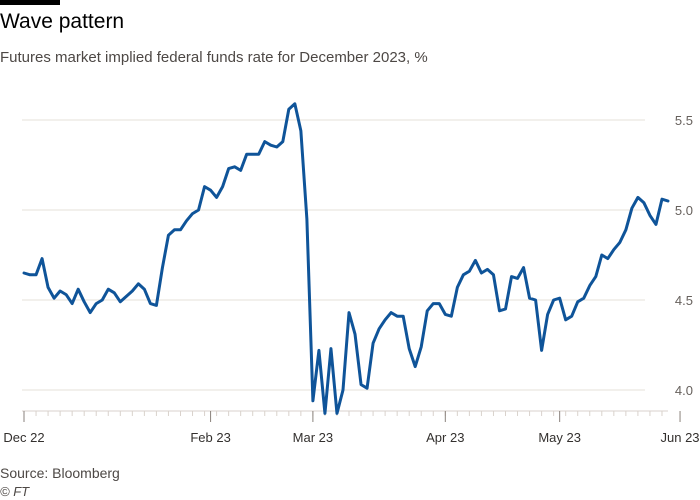  I want to click on y-tick-label: 4.0, so click(684, 390).